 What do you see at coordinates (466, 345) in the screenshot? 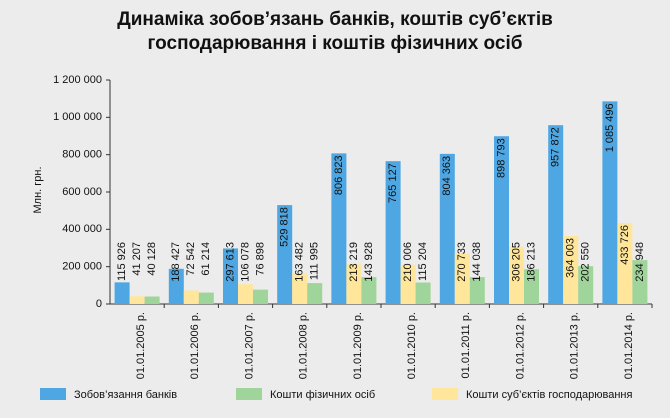
I see `x-tick-label: 01.01.2011 р.` at bounding box center [466, 345].